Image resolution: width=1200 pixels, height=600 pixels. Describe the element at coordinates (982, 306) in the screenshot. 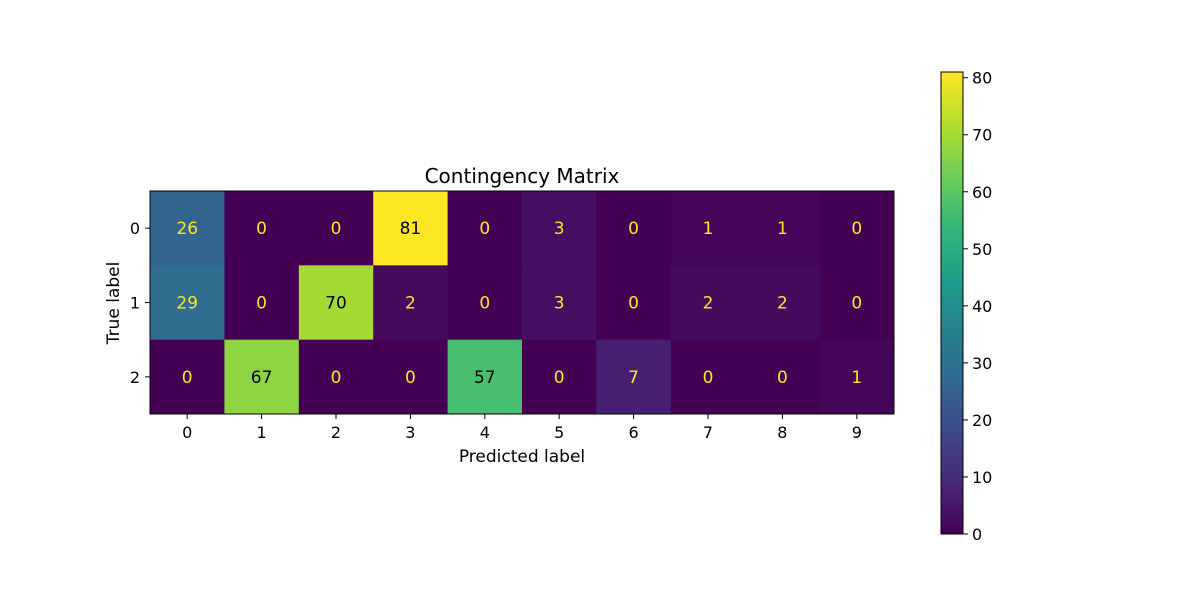

I see `colorbar-tick-label-40: 40` at that location.